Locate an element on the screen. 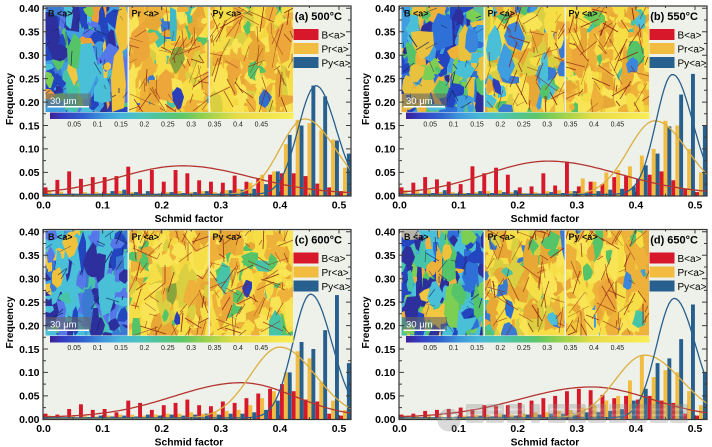 Image resolution: width=712 pixels, height=447 pixels. svg-text: (c) 600°C is located at coordinates (318, 241).